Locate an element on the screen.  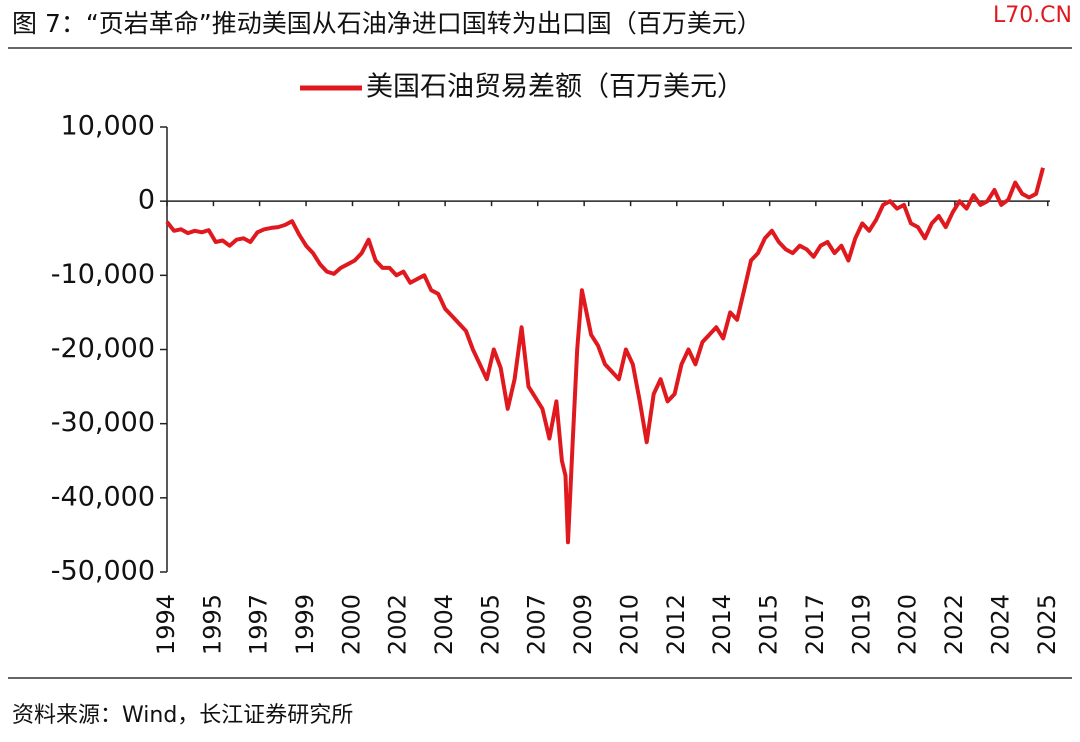
y-tick-label: -40,000 is located at coordinates (103, 496).